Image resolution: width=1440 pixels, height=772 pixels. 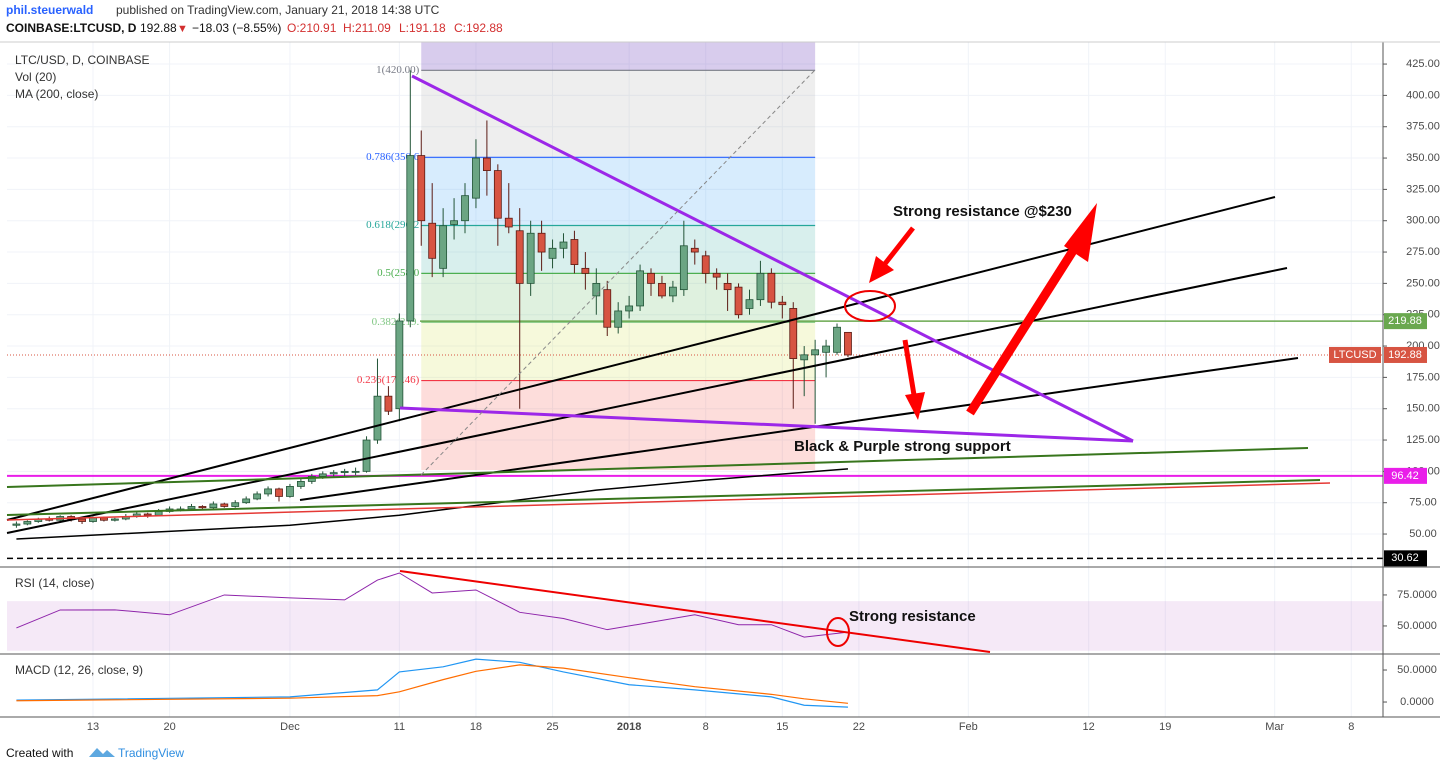 I want to click on brand-logo, so click(x=102, y=752).